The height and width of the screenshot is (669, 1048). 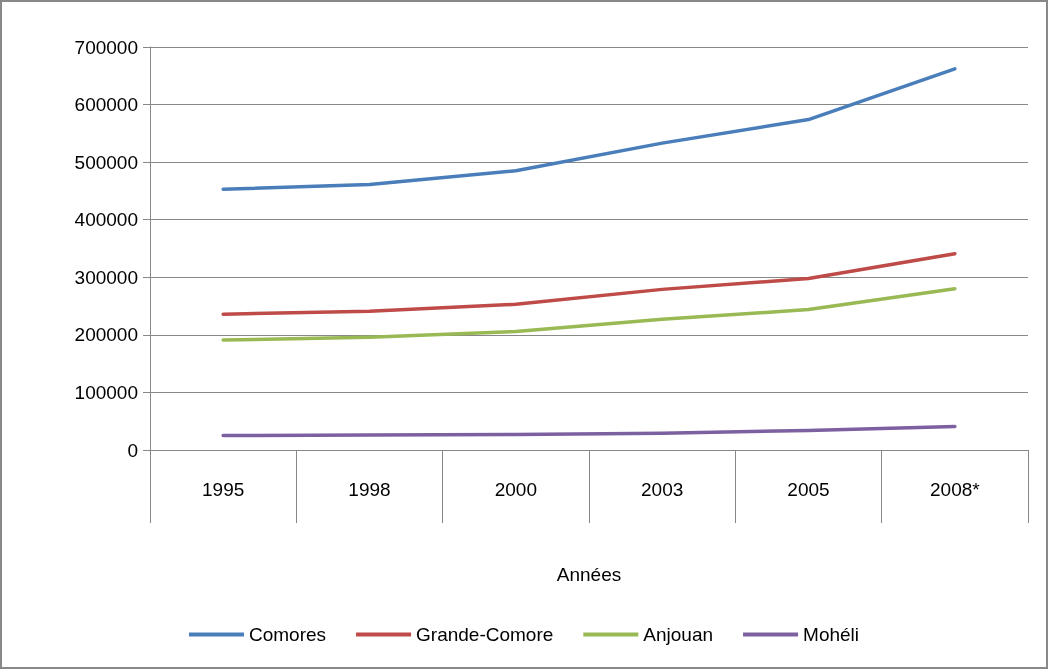 What do you see at coordinates (223, 489) in the screenshot?
I see `x-tick-label: 1995` at bounding box center [223, 489].